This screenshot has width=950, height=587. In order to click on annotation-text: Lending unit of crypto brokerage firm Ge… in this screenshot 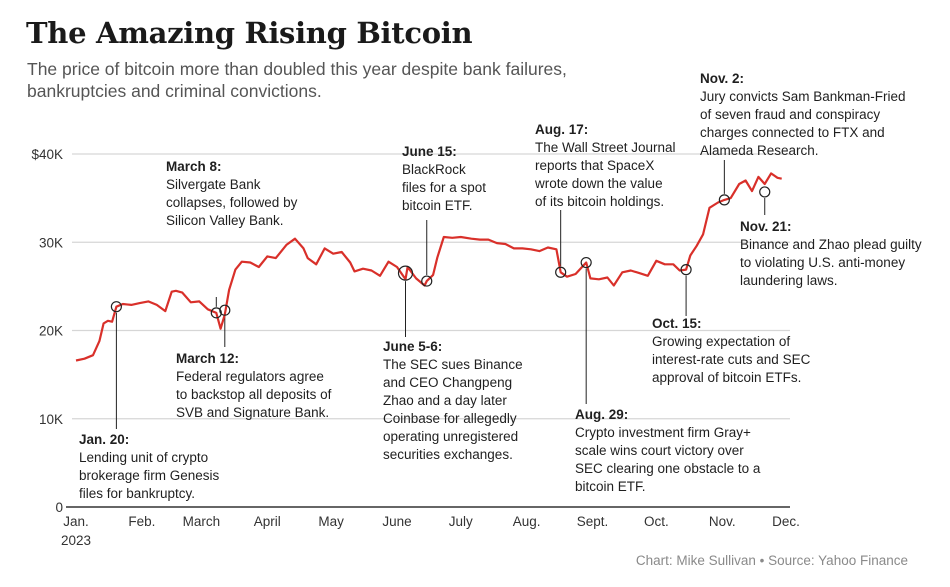, I will do `click(149, 475)`.